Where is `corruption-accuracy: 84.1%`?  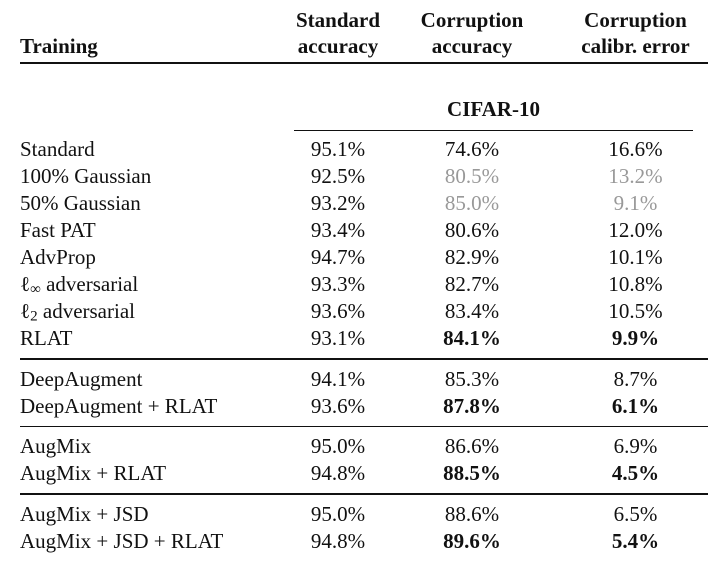 corruption-accuracy: 84.1% is located at coordinates (472, 338).